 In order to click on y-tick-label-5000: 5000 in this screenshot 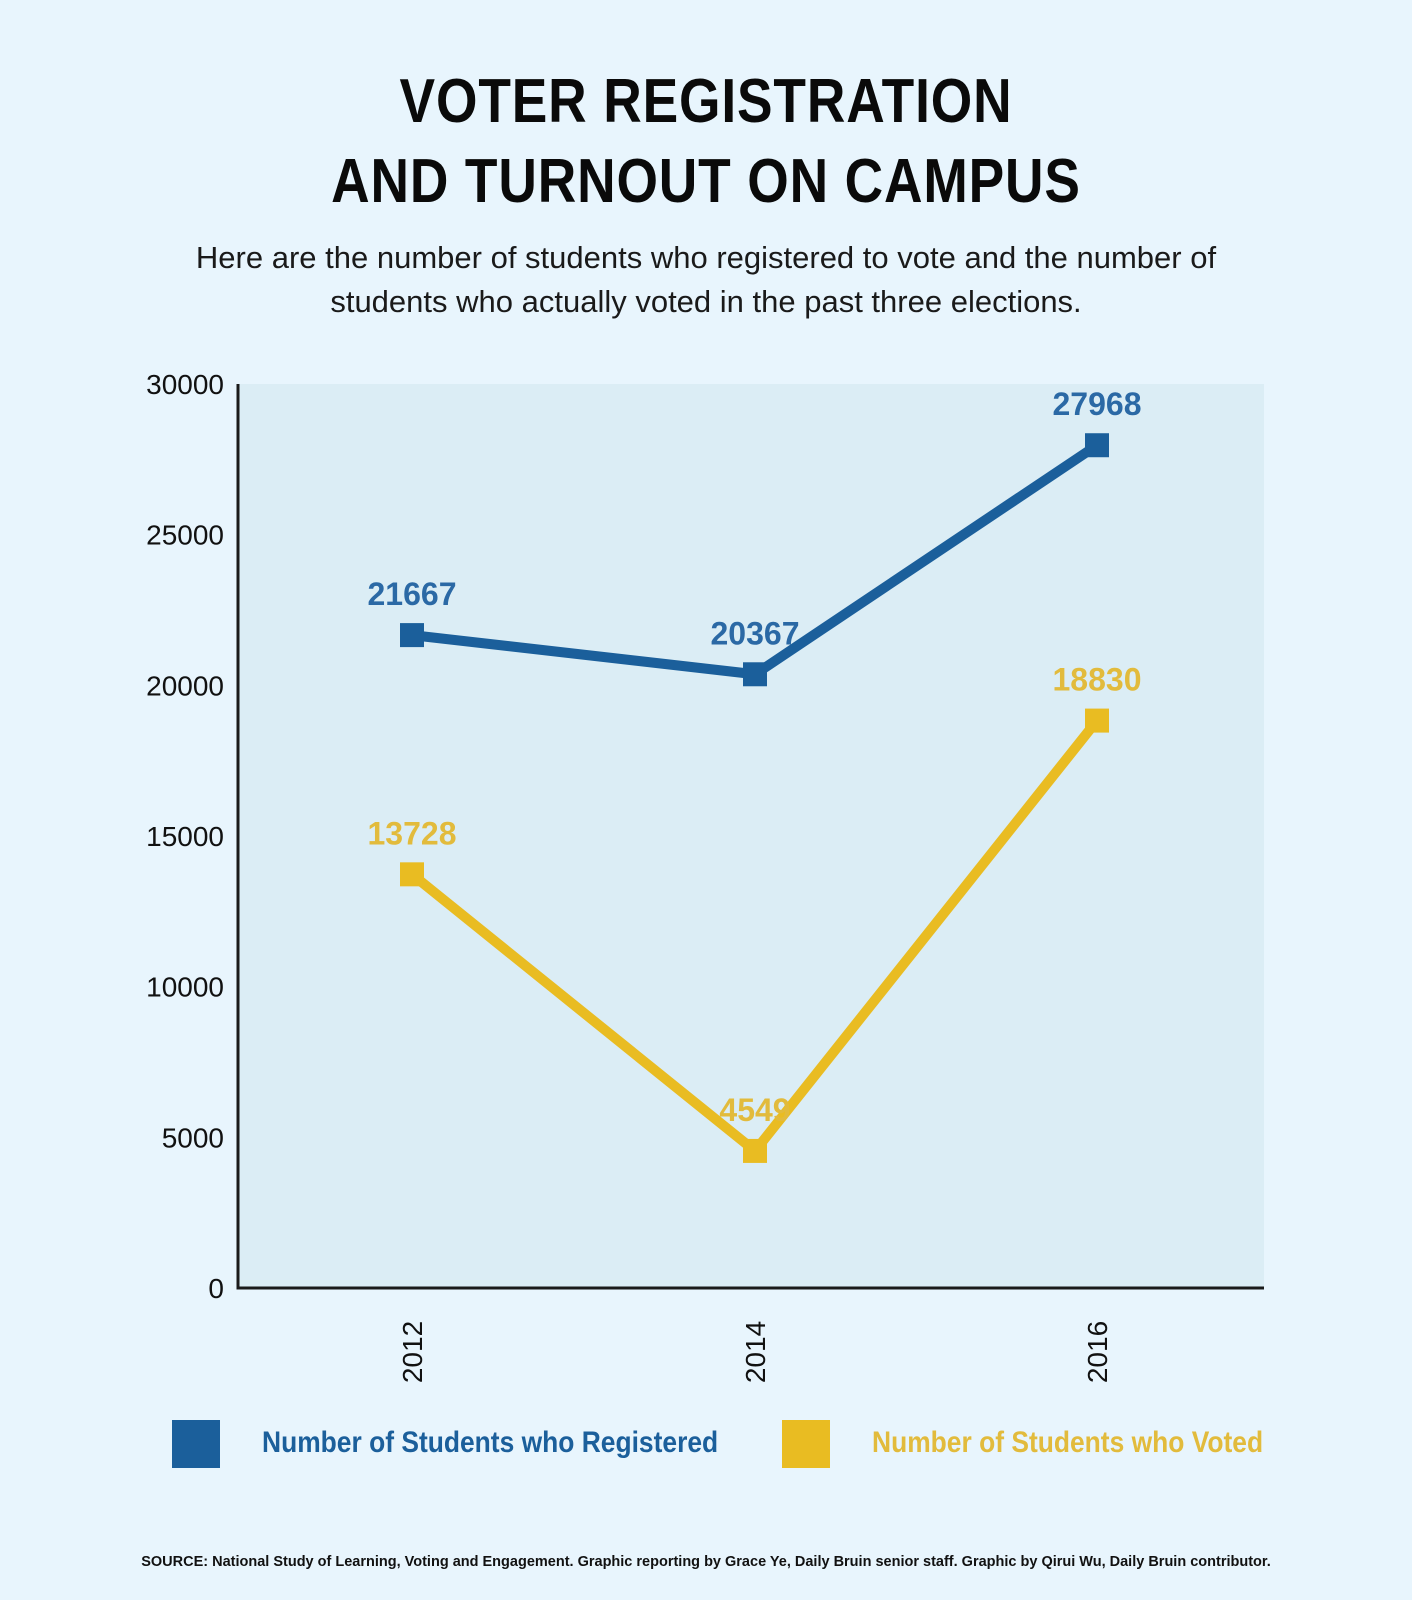, I will do `click(193, 1137)`.